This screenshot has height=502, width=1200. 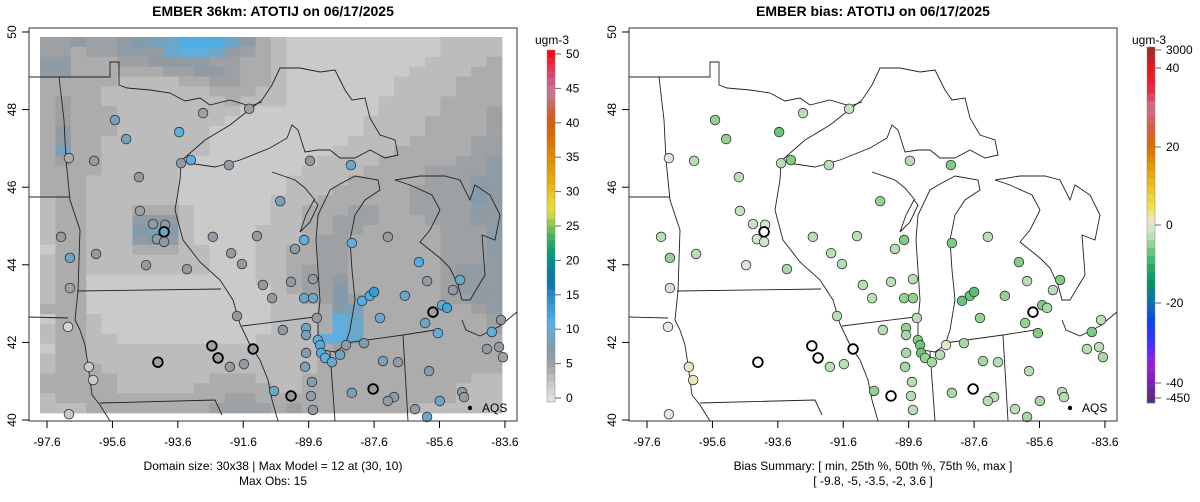 What do you see at coordinates (617, 226) in the screenshot?
I see `y-axis: 40 42 44 46 48 50` at bounding box center [617, 226].